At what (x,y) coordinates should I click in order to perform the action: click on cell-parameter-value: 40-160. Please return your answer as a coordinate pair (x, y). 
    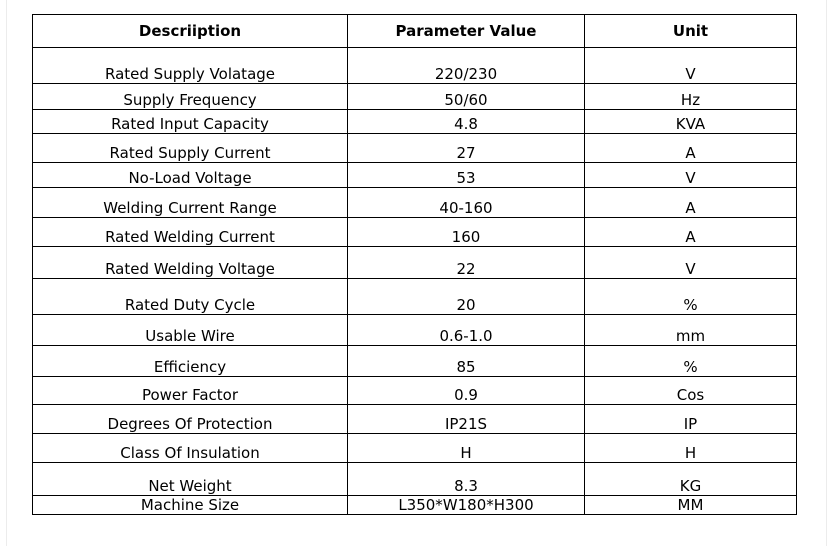
    Looking at the image, I should click on (466, 202).